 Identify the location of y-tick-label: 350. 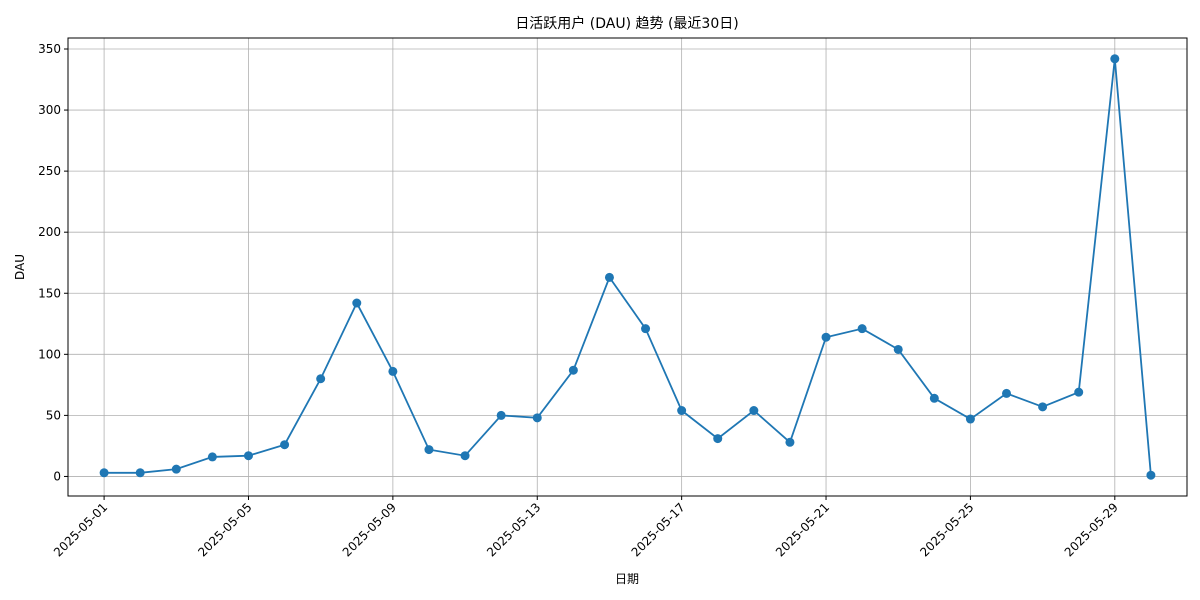
(49, 49).